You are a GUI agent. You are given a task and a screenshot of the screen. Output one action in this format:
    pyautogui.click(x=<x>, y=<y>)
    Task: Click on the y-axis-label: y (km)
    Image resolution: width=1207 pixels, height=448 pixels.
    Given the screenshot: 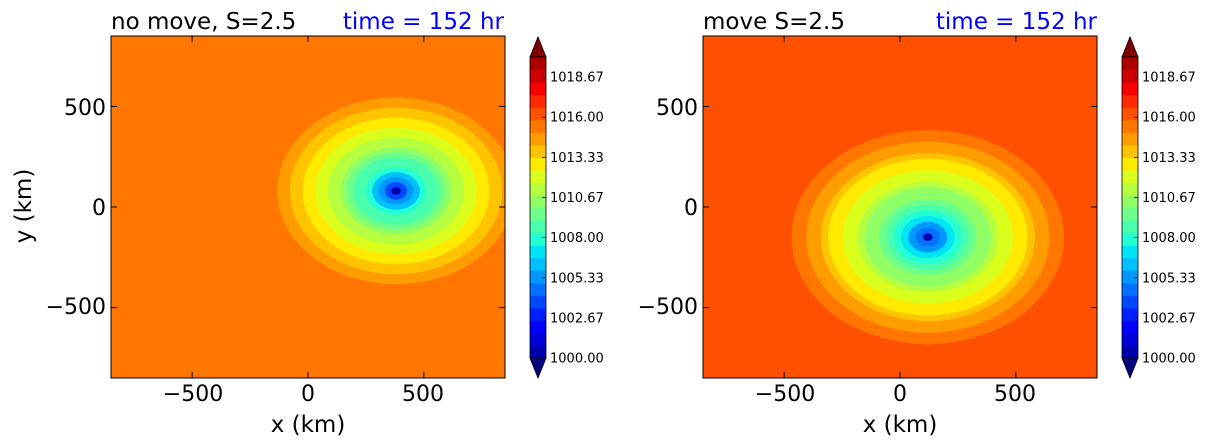 What is the action you would take?
    pyautogui.click(x=24, y=206)
    